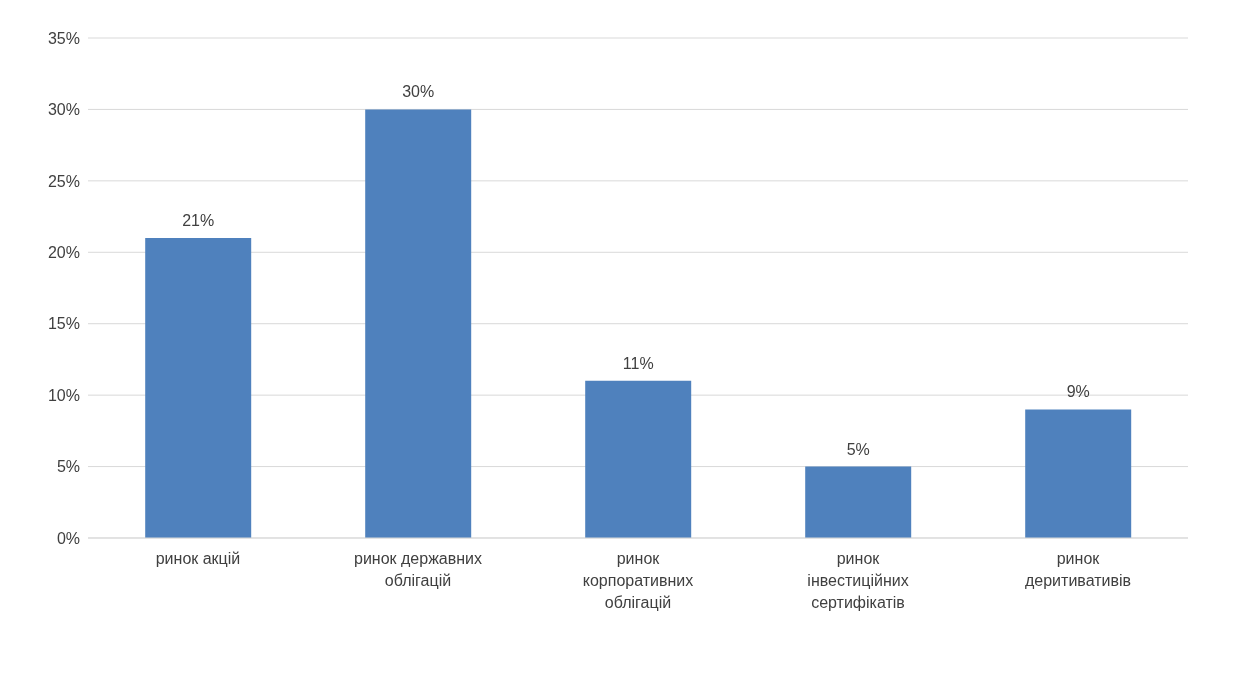 This screenshot has height=682, width=1240. I want to click on data-label: 21%, so click(198, 220).